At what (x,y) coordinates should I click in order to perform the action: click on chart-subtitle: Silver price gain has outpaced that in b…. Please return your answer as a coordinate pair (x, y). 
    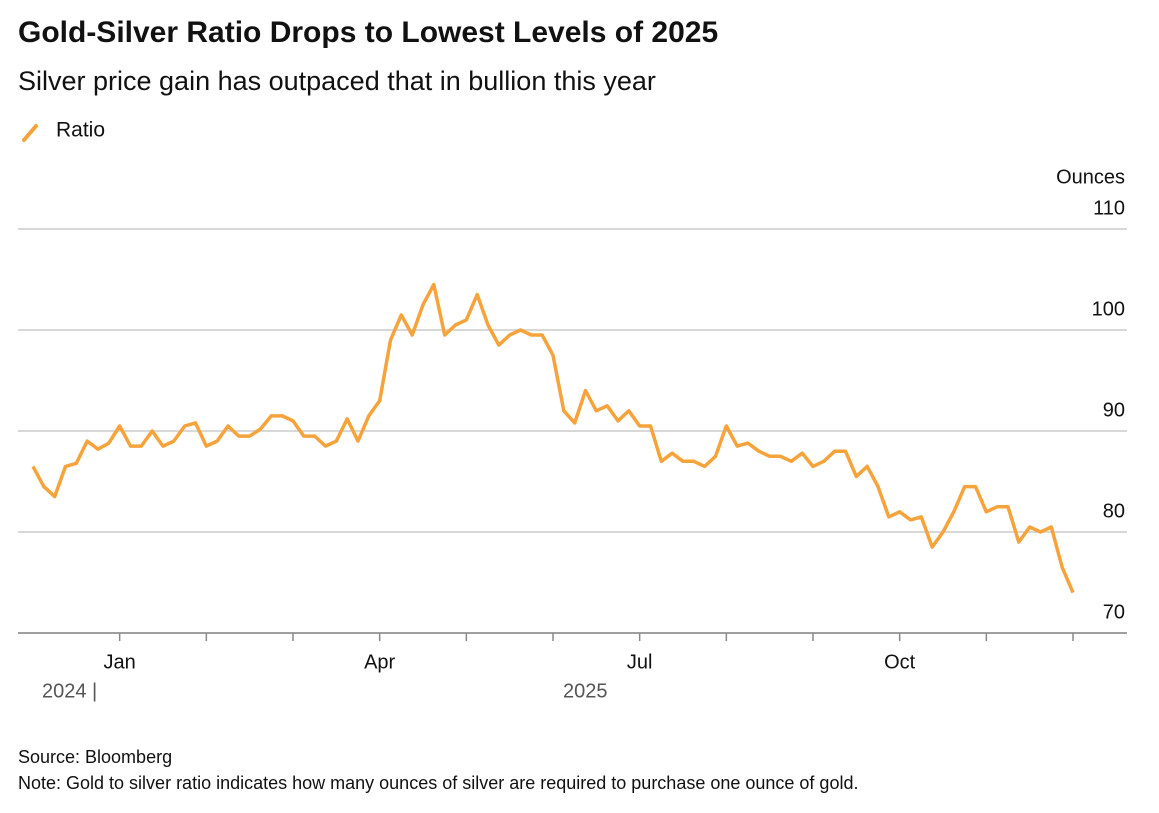
    Looking at the image, I should click on (337, 81).